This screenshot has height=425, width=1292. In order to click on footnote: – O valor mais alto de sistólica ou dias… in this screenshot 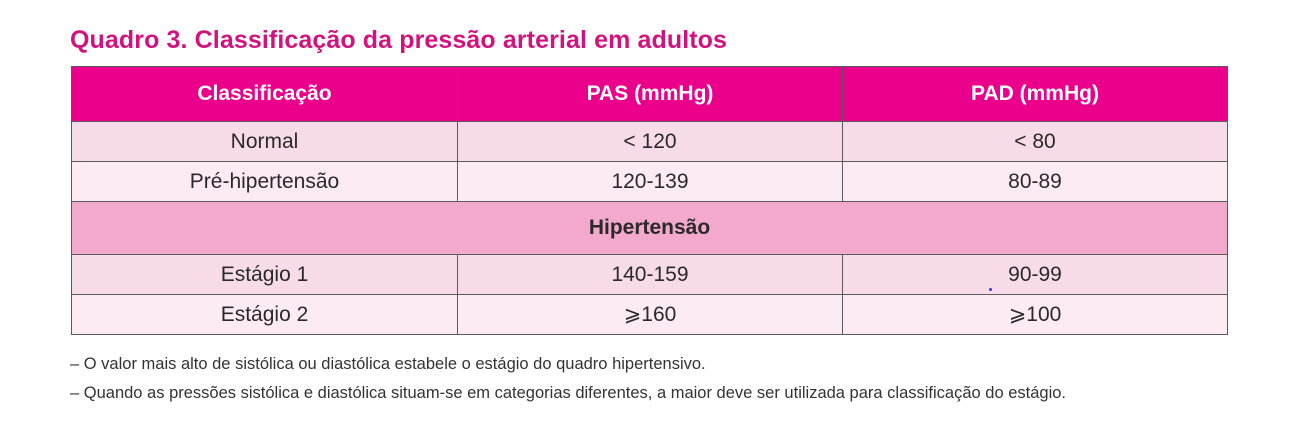, I will do `click(388, 364)`.